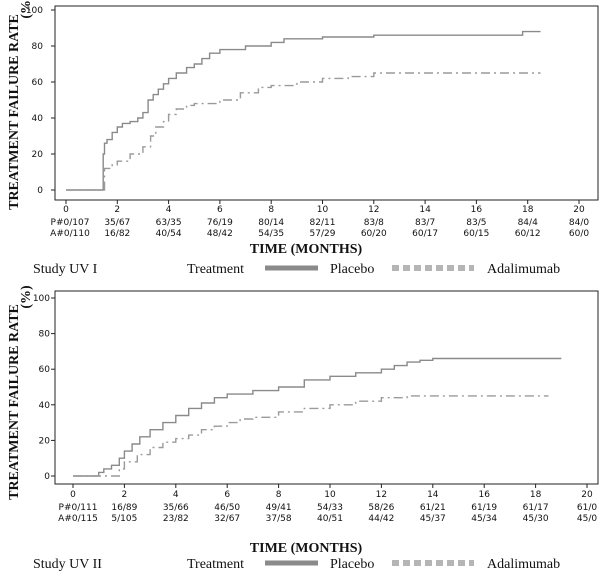 This screenshot has width=613, height=574. What do you see at coordinates (352, 564) in the screenshot?
I see `chart2-legend-placebo-label: Placebo` at bounding box center [352, 564].